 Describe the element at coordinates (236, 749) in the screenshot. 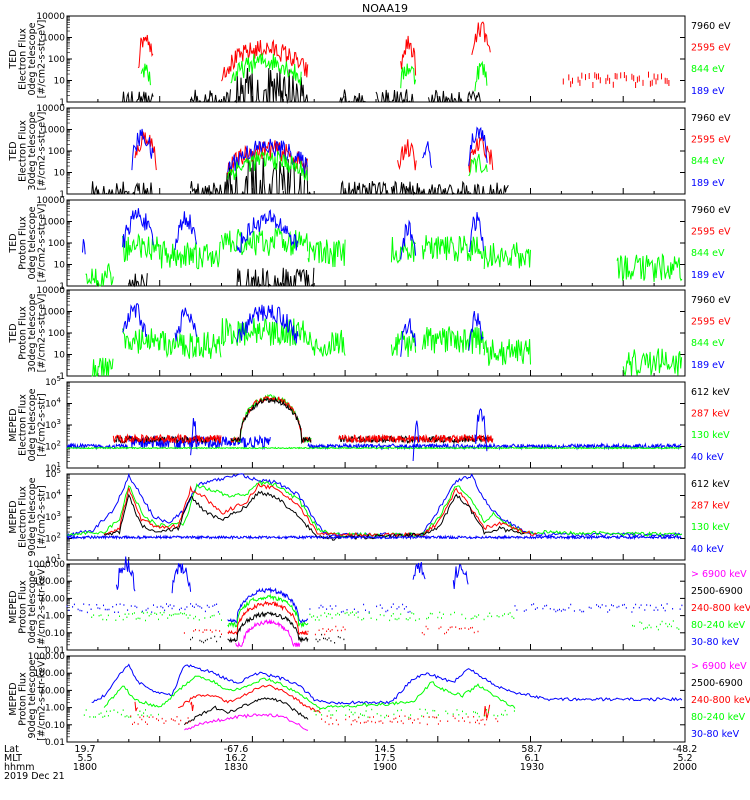

I see `footer-lat-value: -67.6` at that location.